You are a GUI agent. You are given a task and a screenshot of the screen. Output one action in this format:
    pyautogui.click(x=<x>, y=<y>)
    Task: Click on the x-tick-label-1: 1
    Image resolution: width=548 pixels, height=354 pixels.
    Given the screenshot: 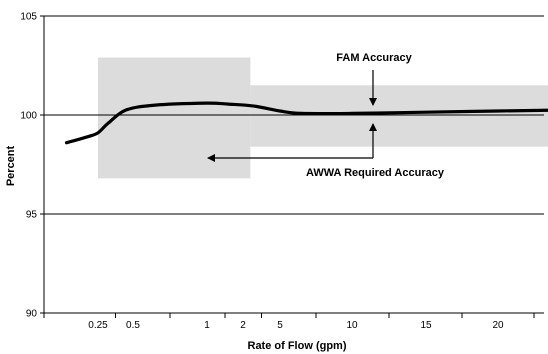 What is the action you would take?
    pyautogui.click(x=207, y=325)
    